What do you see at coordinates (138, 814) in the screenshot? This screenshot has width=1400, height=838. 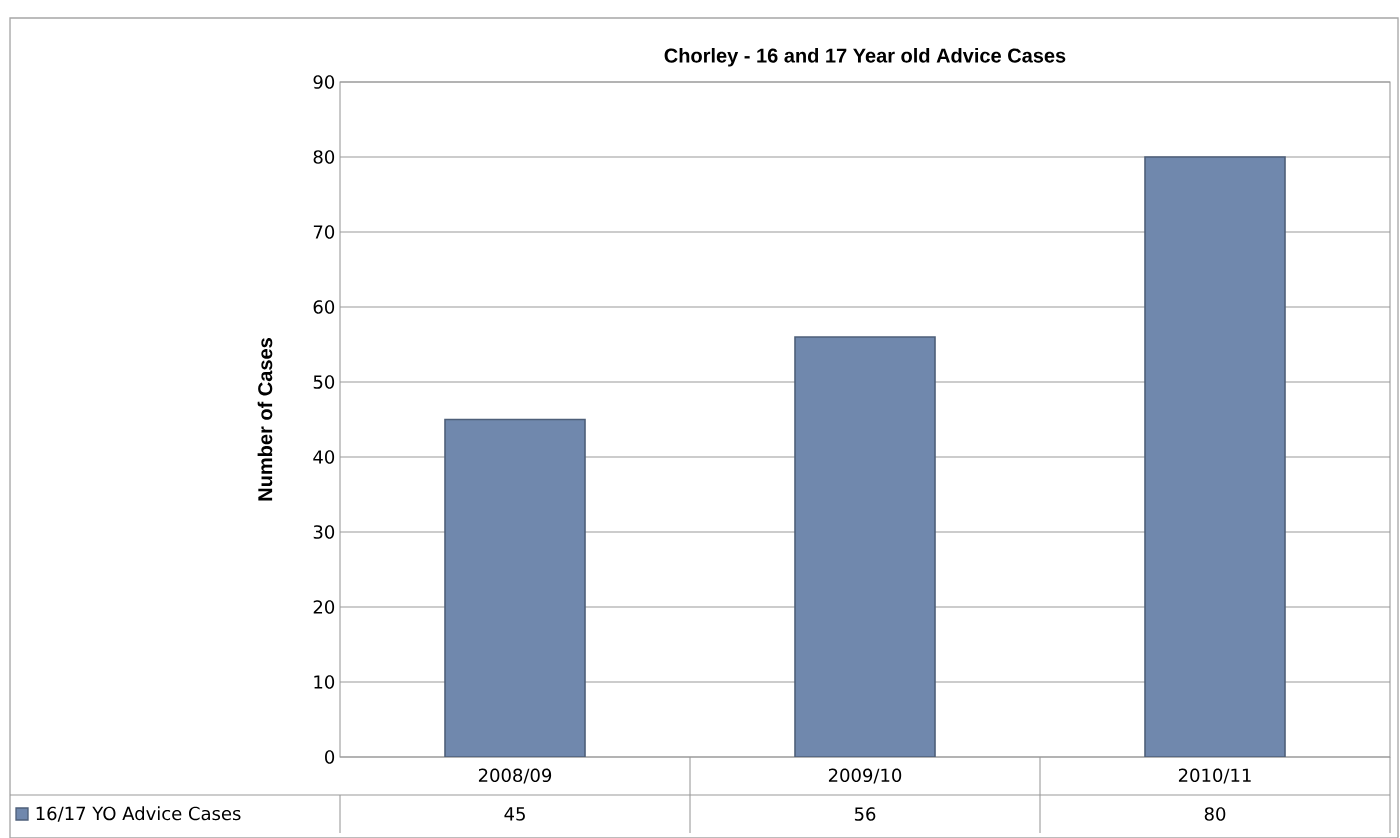 I see `legend-label: 16/17 YO Advice Cases` at bounding box center [138, 814].